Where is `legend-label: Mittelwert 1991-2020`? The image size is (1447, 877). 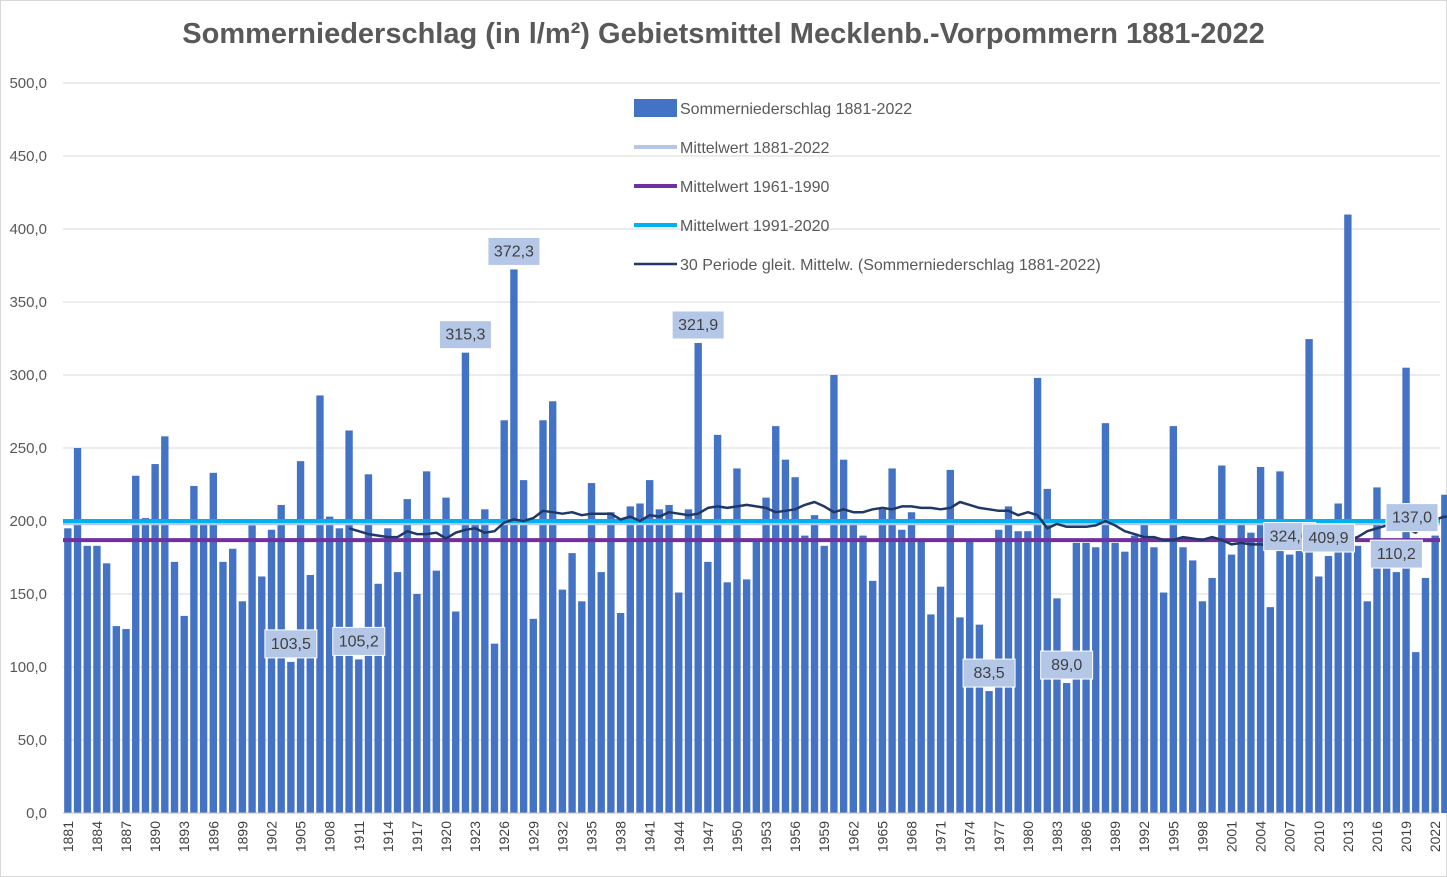
legend-label: Mittelwert 1991-2020 is located at coordinates (755, 226).